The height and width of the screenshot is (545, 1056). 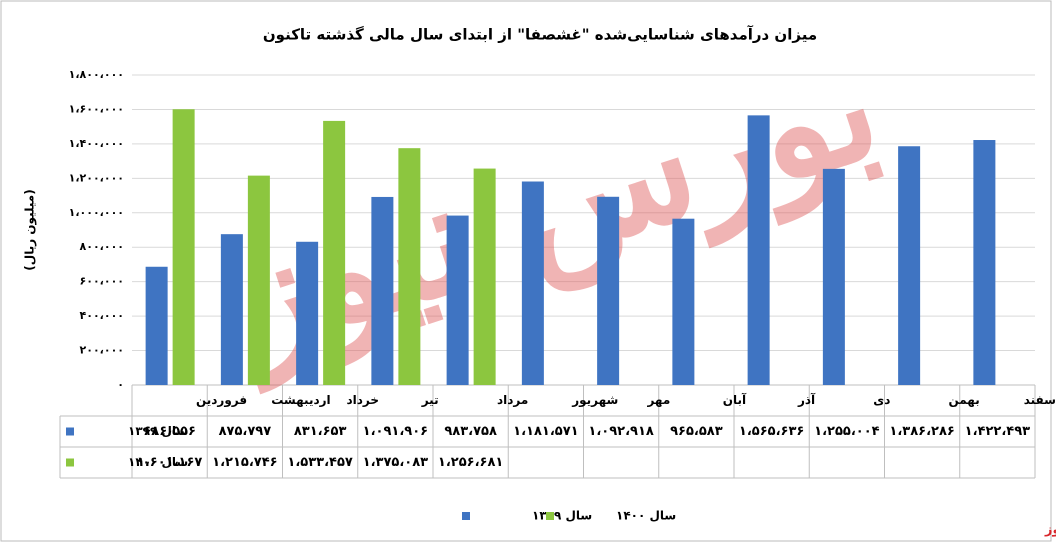 What do you see at coordinates (430, 400) in the screenshot?
I see `x-tick-label: تیر` at bounding box center [430, 400].